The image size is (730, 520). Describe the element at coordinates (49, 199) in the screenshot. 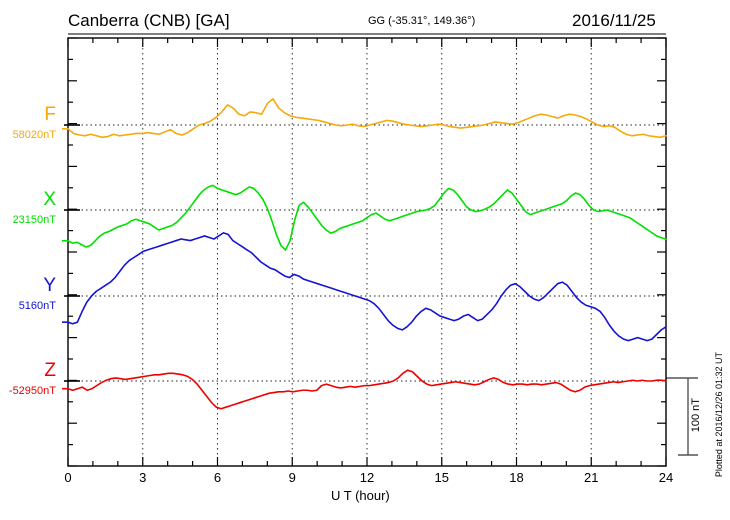

I see `component-label-X: X` at that location.